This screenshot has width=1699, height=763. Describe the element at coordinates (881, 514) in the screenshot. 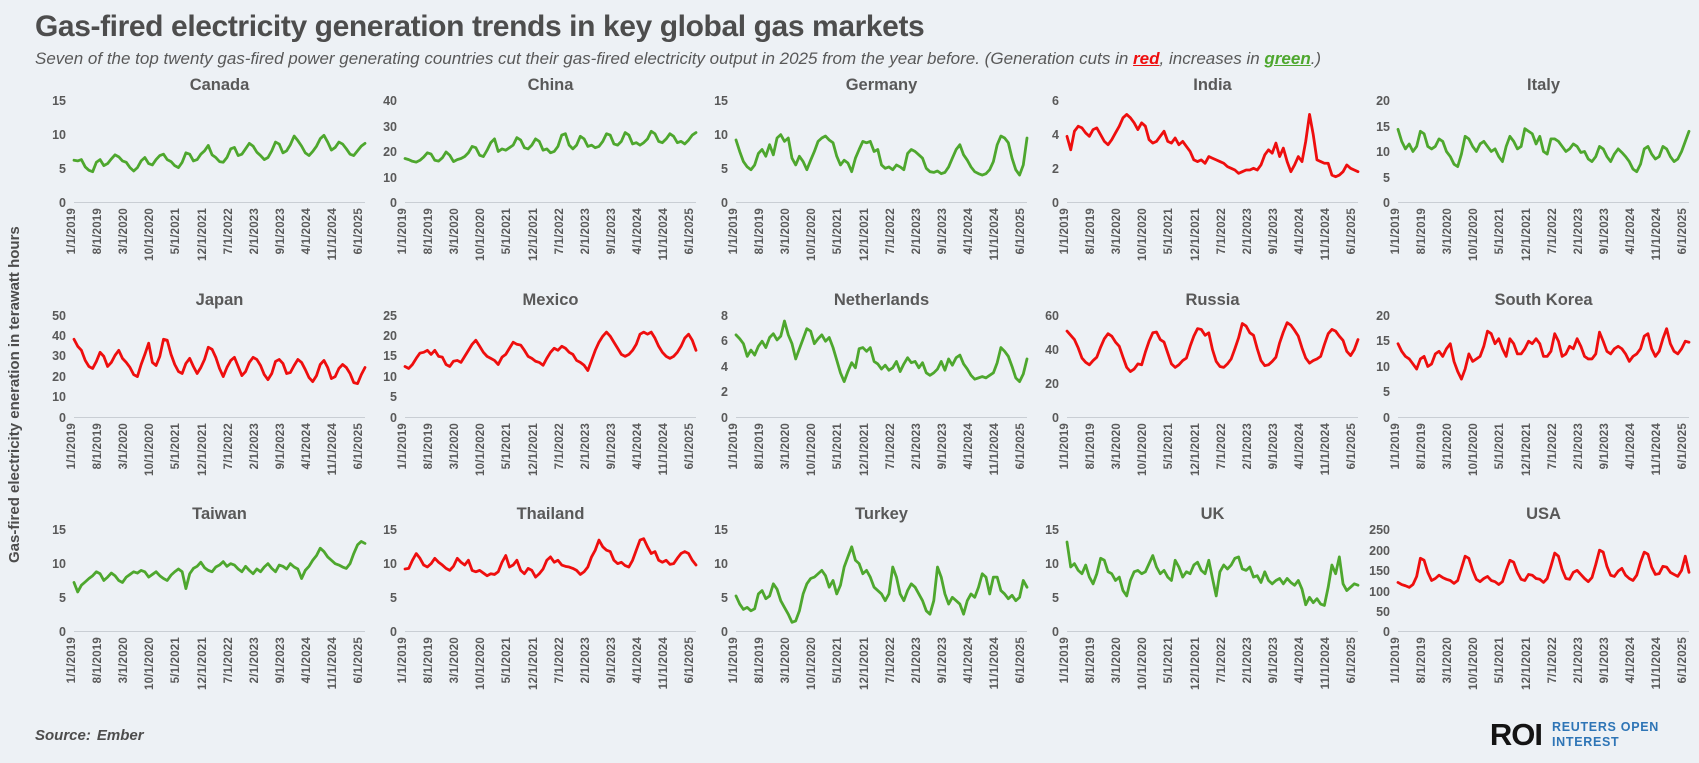

I see `subplot-title: Turkey` at that location.